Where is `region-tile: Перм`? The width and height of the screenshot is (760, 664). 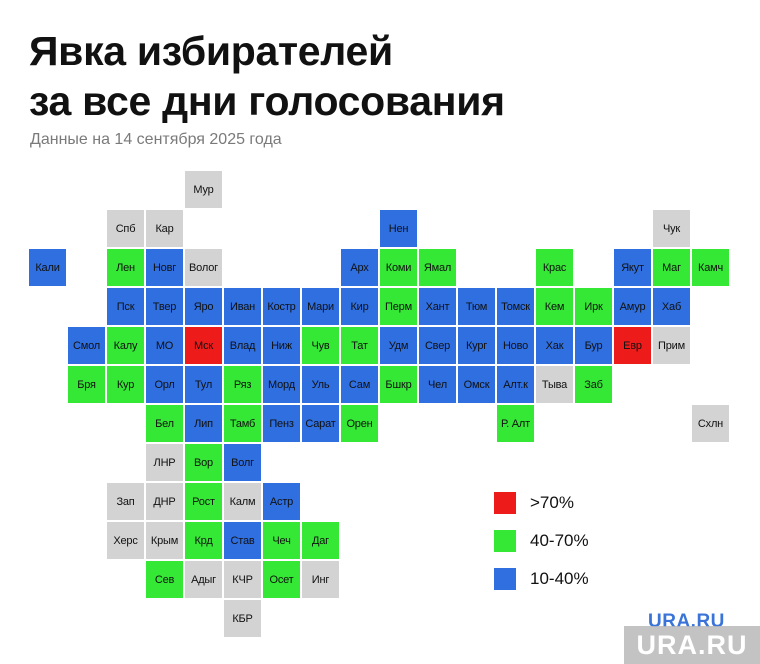 region-tile: Перм is located at coordinates (398, 306).